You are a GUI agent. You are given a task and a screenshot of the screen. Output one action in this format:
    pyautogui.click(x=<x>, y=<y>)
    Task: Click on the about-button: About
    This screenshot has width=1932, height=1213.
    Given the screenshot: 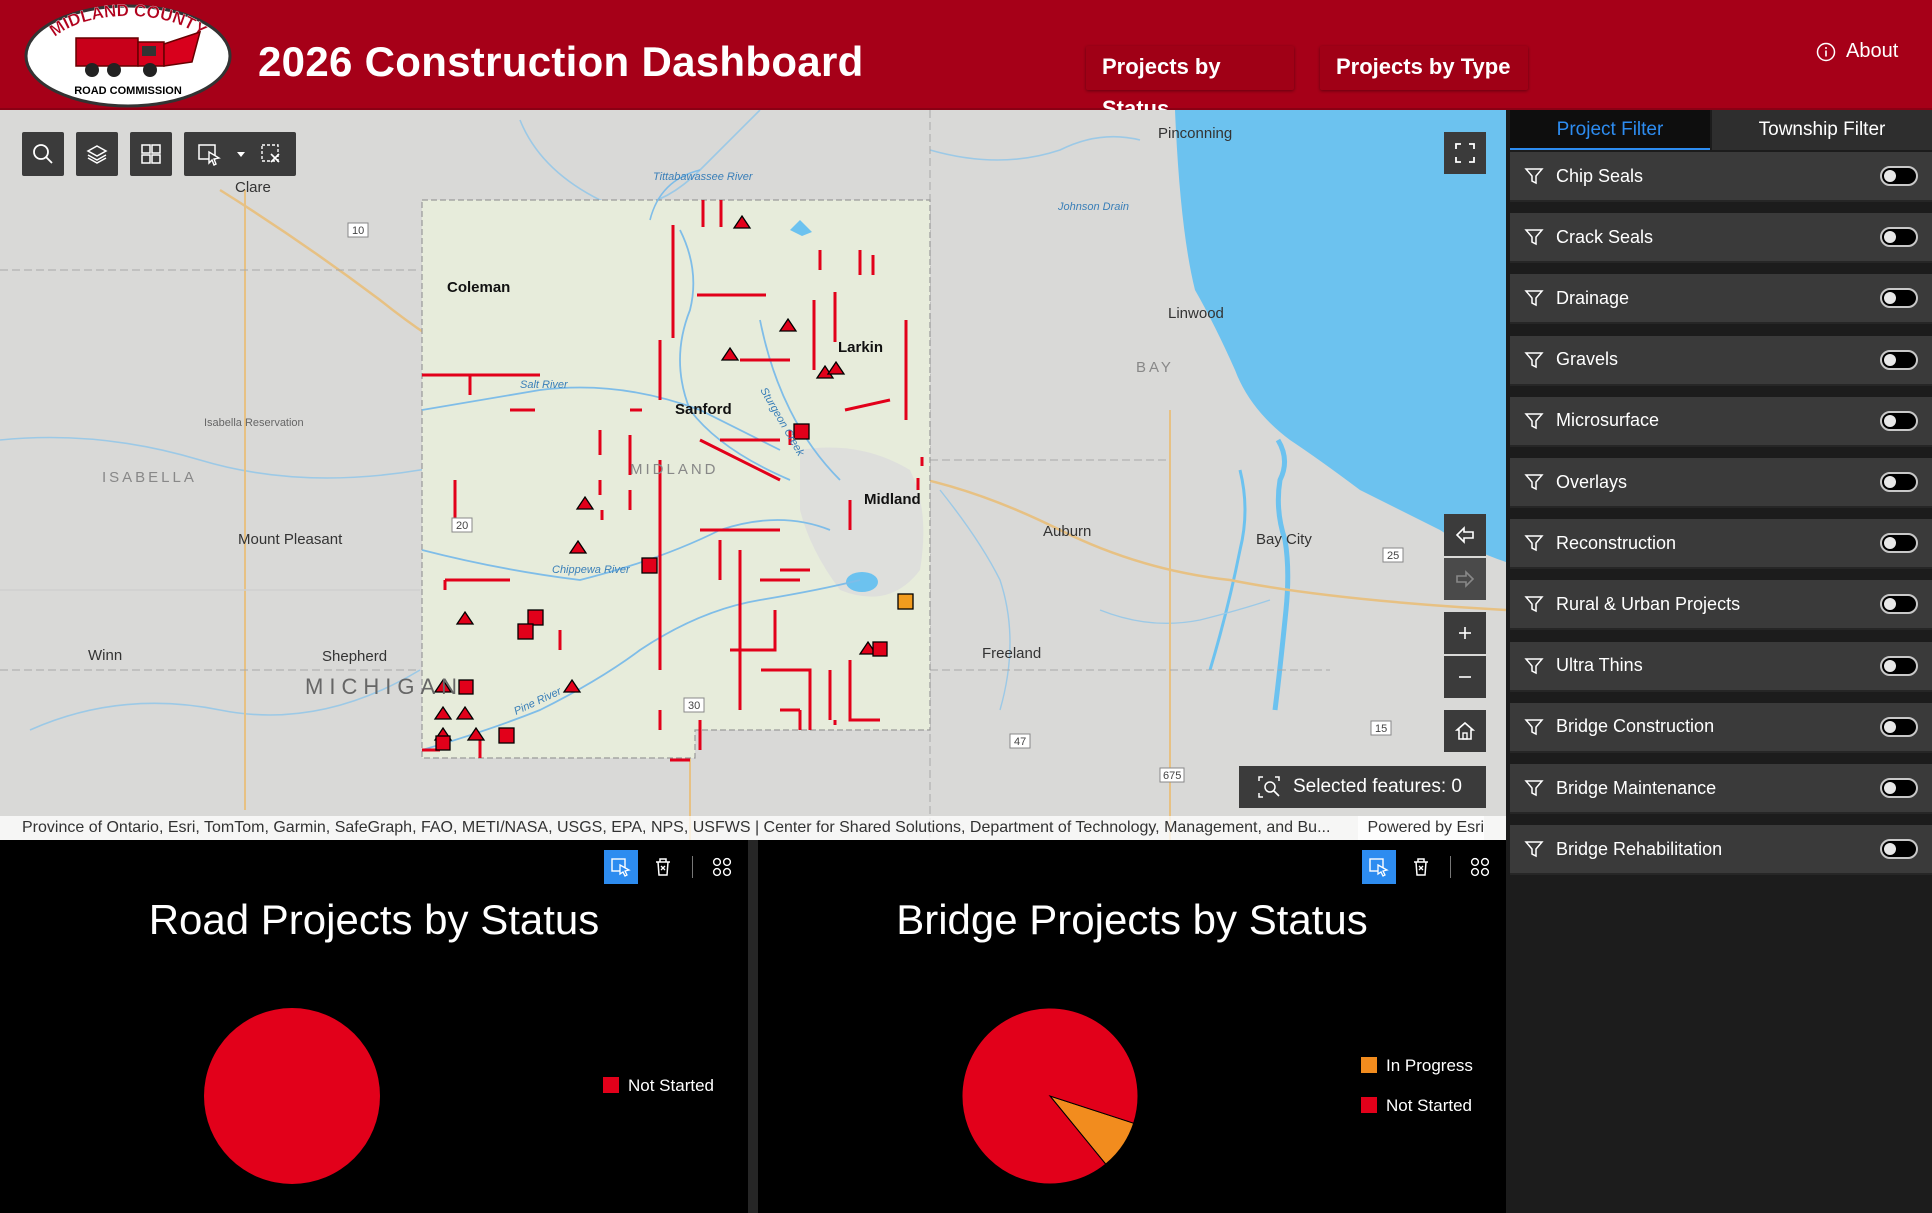 What is the action you would take?
    pyautogui.click(x=1857, y=51)
    